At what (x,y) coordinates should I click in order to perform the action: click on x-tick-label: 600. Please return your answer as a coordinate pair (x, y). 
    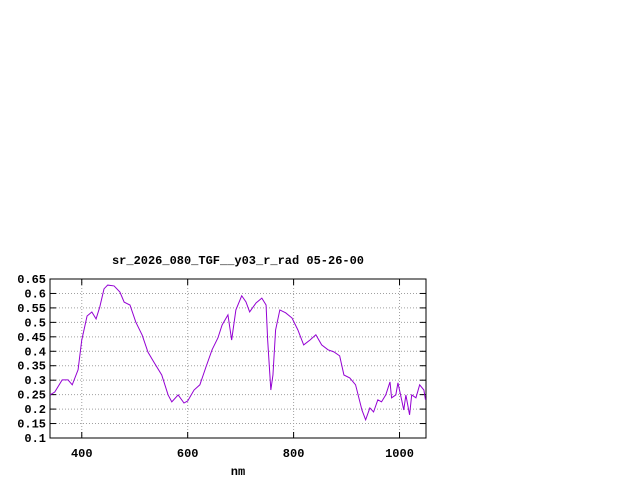
    Looking at the image, I should click on (188, 454).